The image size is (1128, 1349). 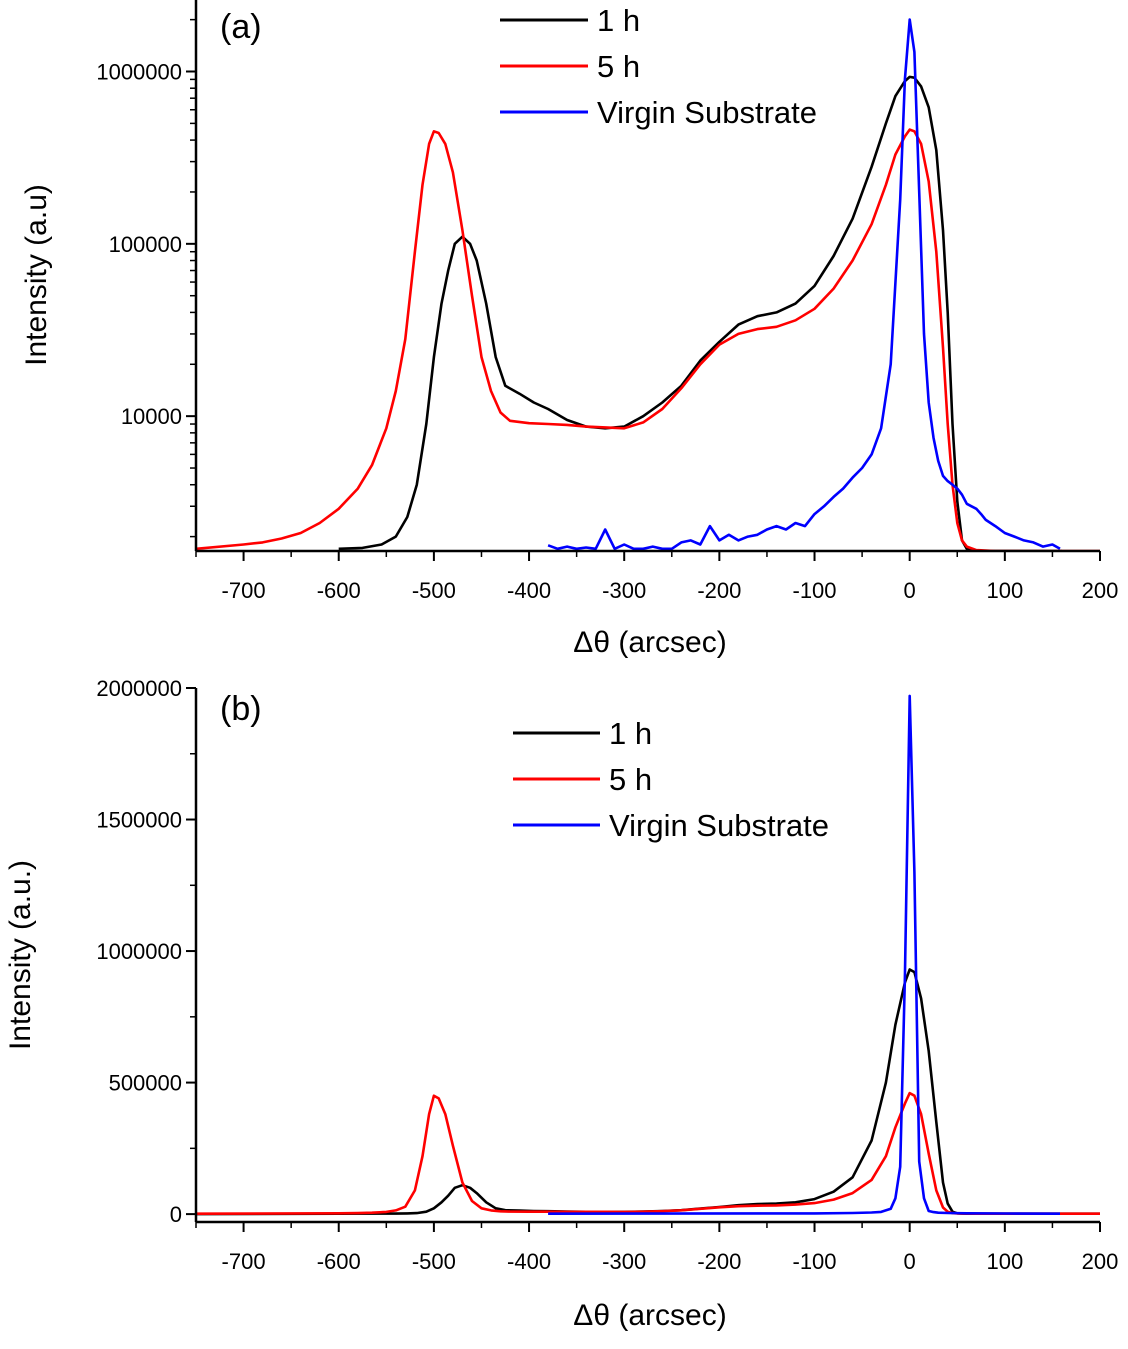 I want to click on y-axis-title: Intensity (a.u), so click(x=36, y=275).